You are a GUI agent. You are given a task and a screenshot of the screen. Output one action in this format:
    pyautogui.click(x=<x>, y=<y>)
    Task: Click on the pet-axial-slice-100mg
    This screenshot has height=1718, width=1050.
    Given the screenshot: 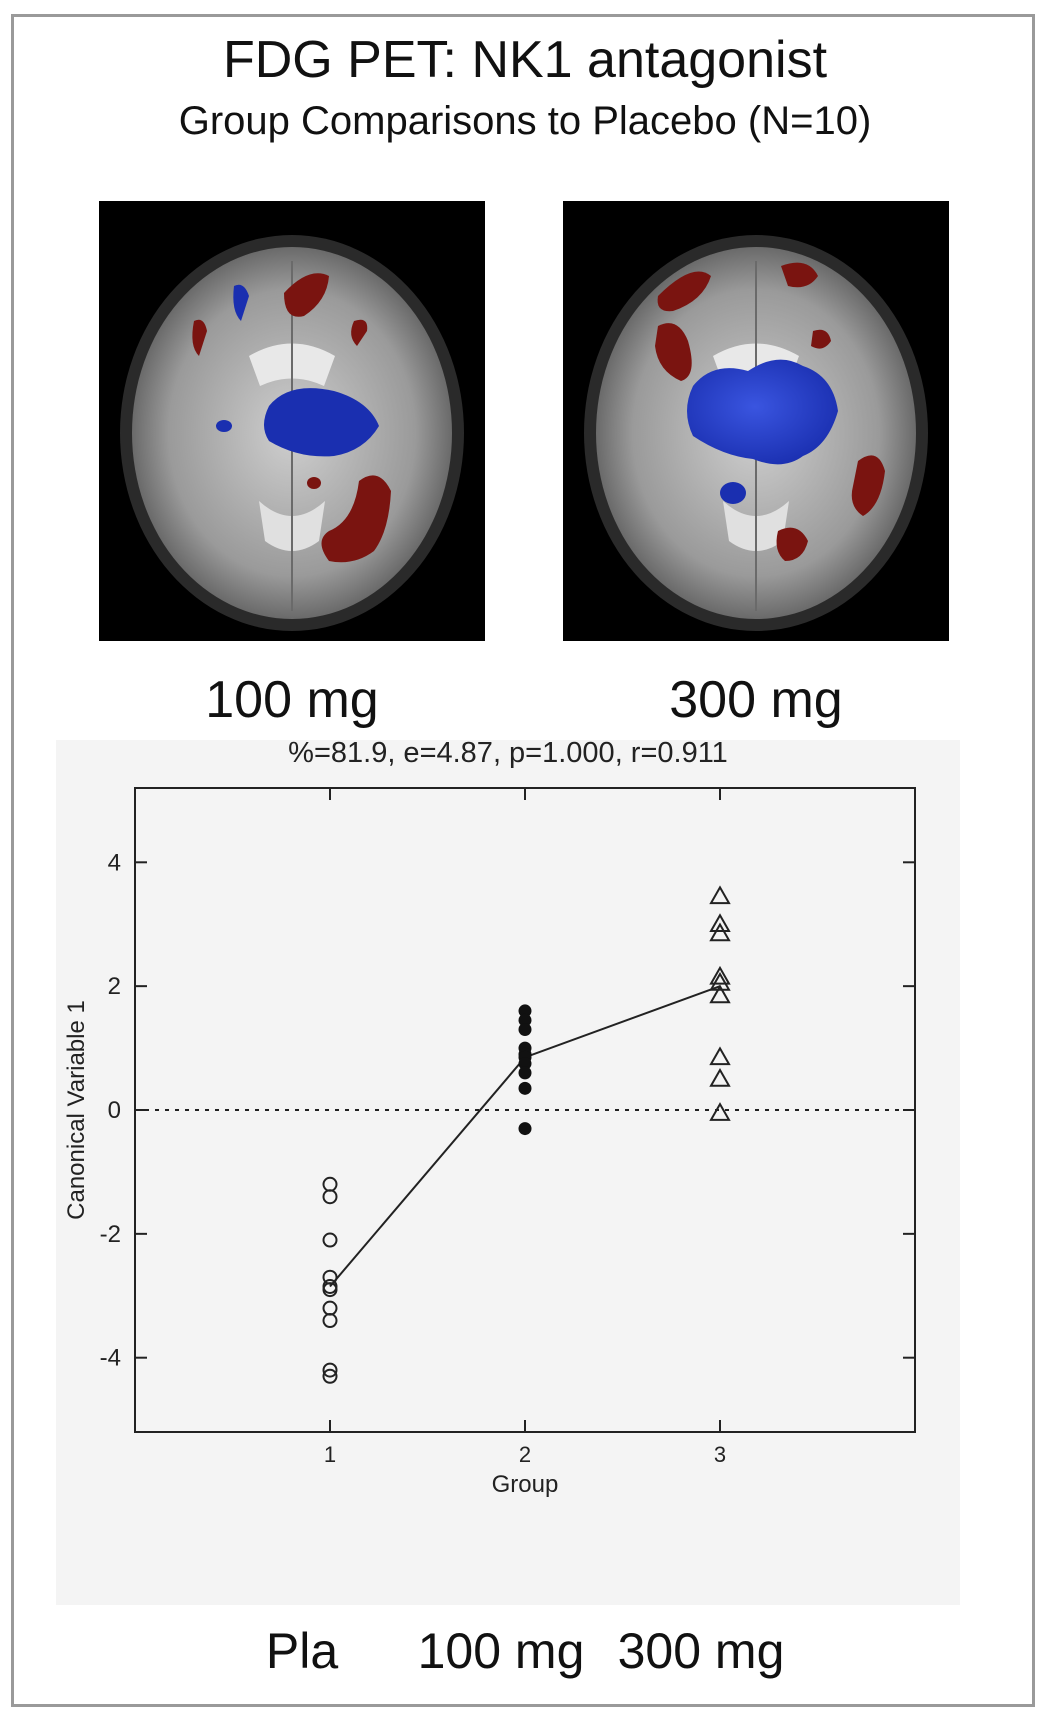 What is the action you would take?
    pyautogui.click(x=292, y=421)
    